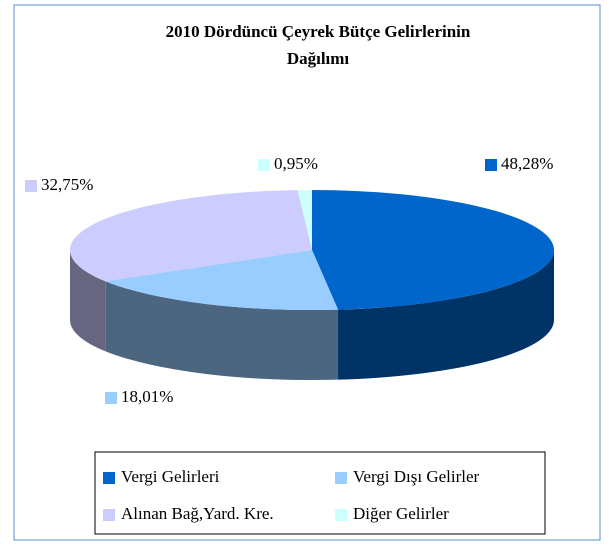  I want to click on legend-box, so click(320, 493).